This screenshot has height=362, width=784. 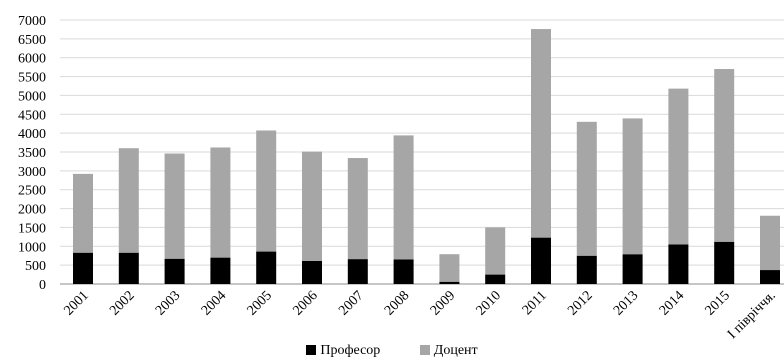 What do you see at coordinates (350, 350) in the screenshot?
I see `legend-label-professor: Професор` at bounding box center [350, 350].